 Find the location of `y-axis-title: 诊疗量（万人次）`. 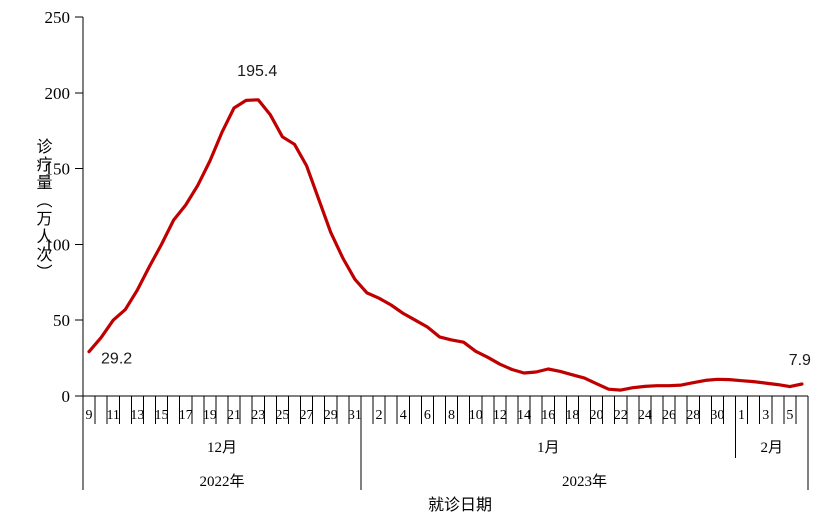

y-axis-title: 诊疗量（万人次） is located at coordinates (43, 210).